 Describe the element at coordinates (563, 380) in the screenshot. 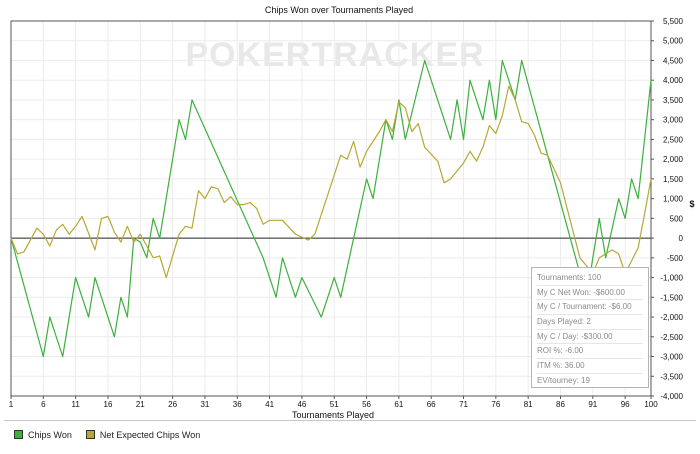

I see `stats-ev-tourney: EV/tourney: 19` at that location.